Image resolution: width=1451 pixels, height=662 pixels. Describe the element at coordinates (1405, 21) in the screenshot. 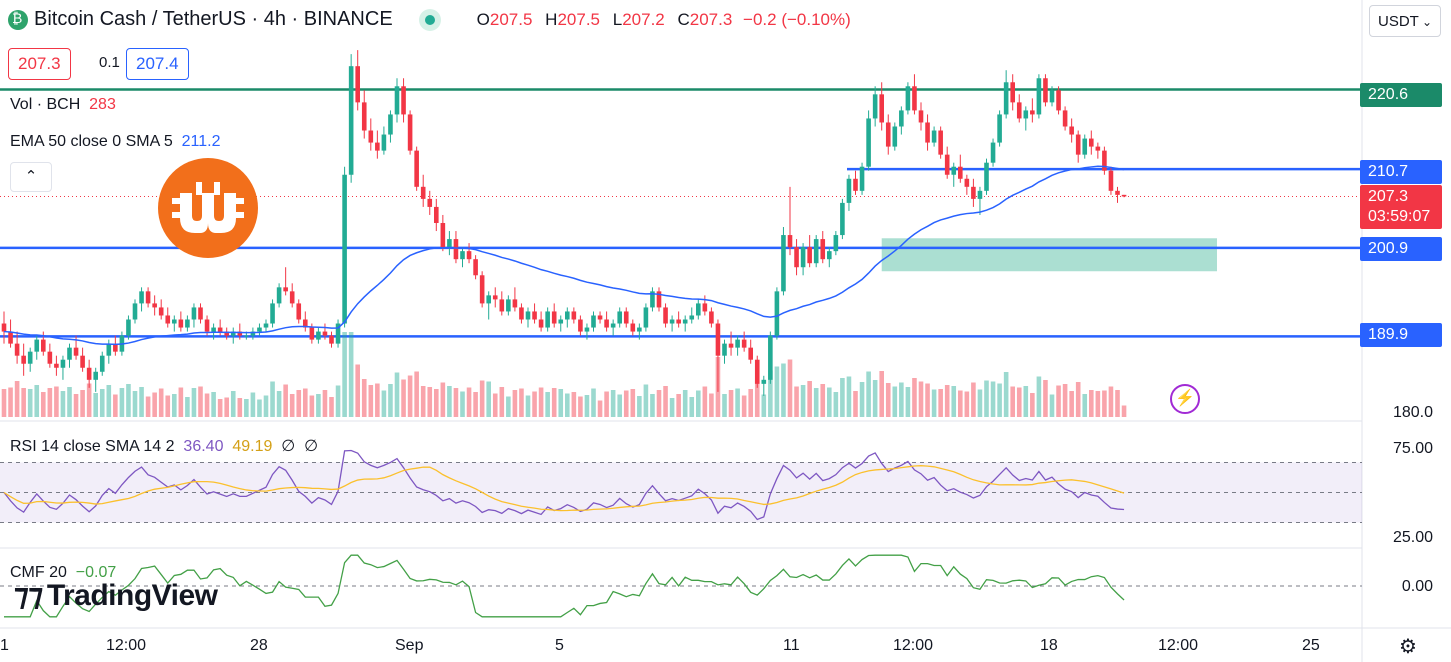

I see `currency-selector: USDT ⌄` at that location.